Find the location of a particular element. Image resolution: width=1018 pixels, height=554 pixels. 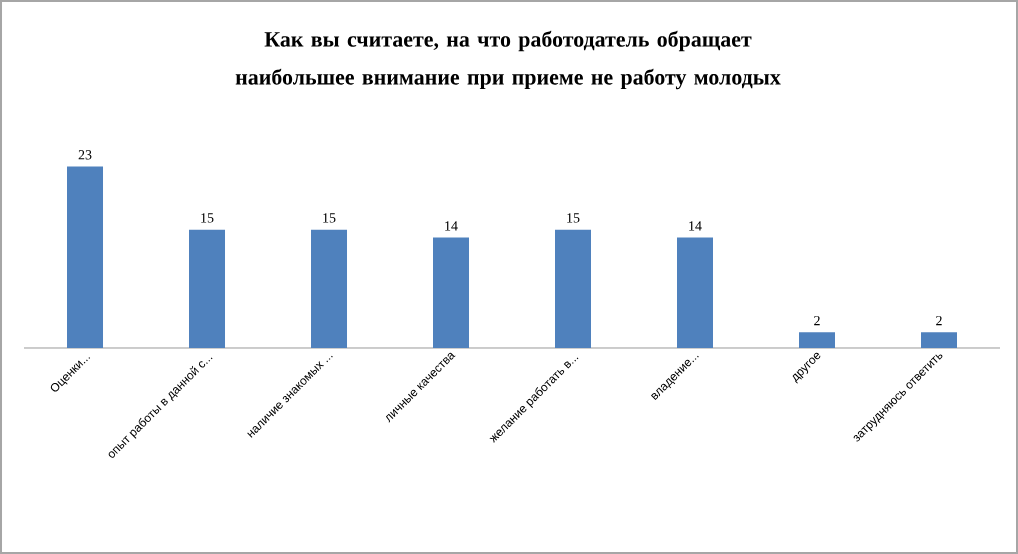

chart-title: Как вы считаете, на что работодатель обращает наибольшее внимание при приеме не работу молодых is located at coordinates (508, 60).